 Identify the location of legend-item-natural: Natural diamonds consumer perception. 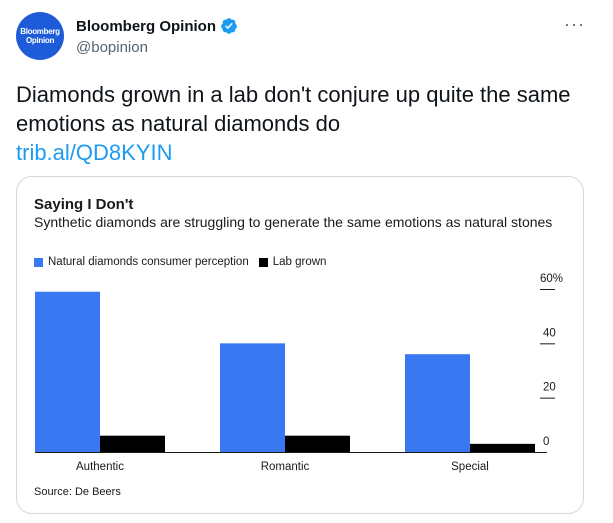
(141, 262).